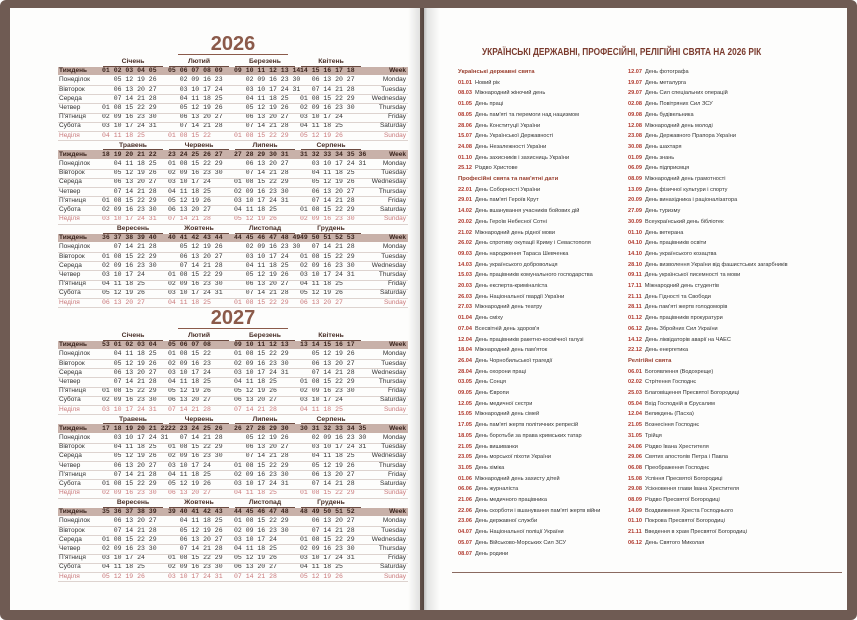 Image resolution: width=857 pixels, height=620 pixels. Describe the element at coordinates (508, 265) in the screenshot. I see `holiday-entry: 14.03 День українського добровольця` at that location.